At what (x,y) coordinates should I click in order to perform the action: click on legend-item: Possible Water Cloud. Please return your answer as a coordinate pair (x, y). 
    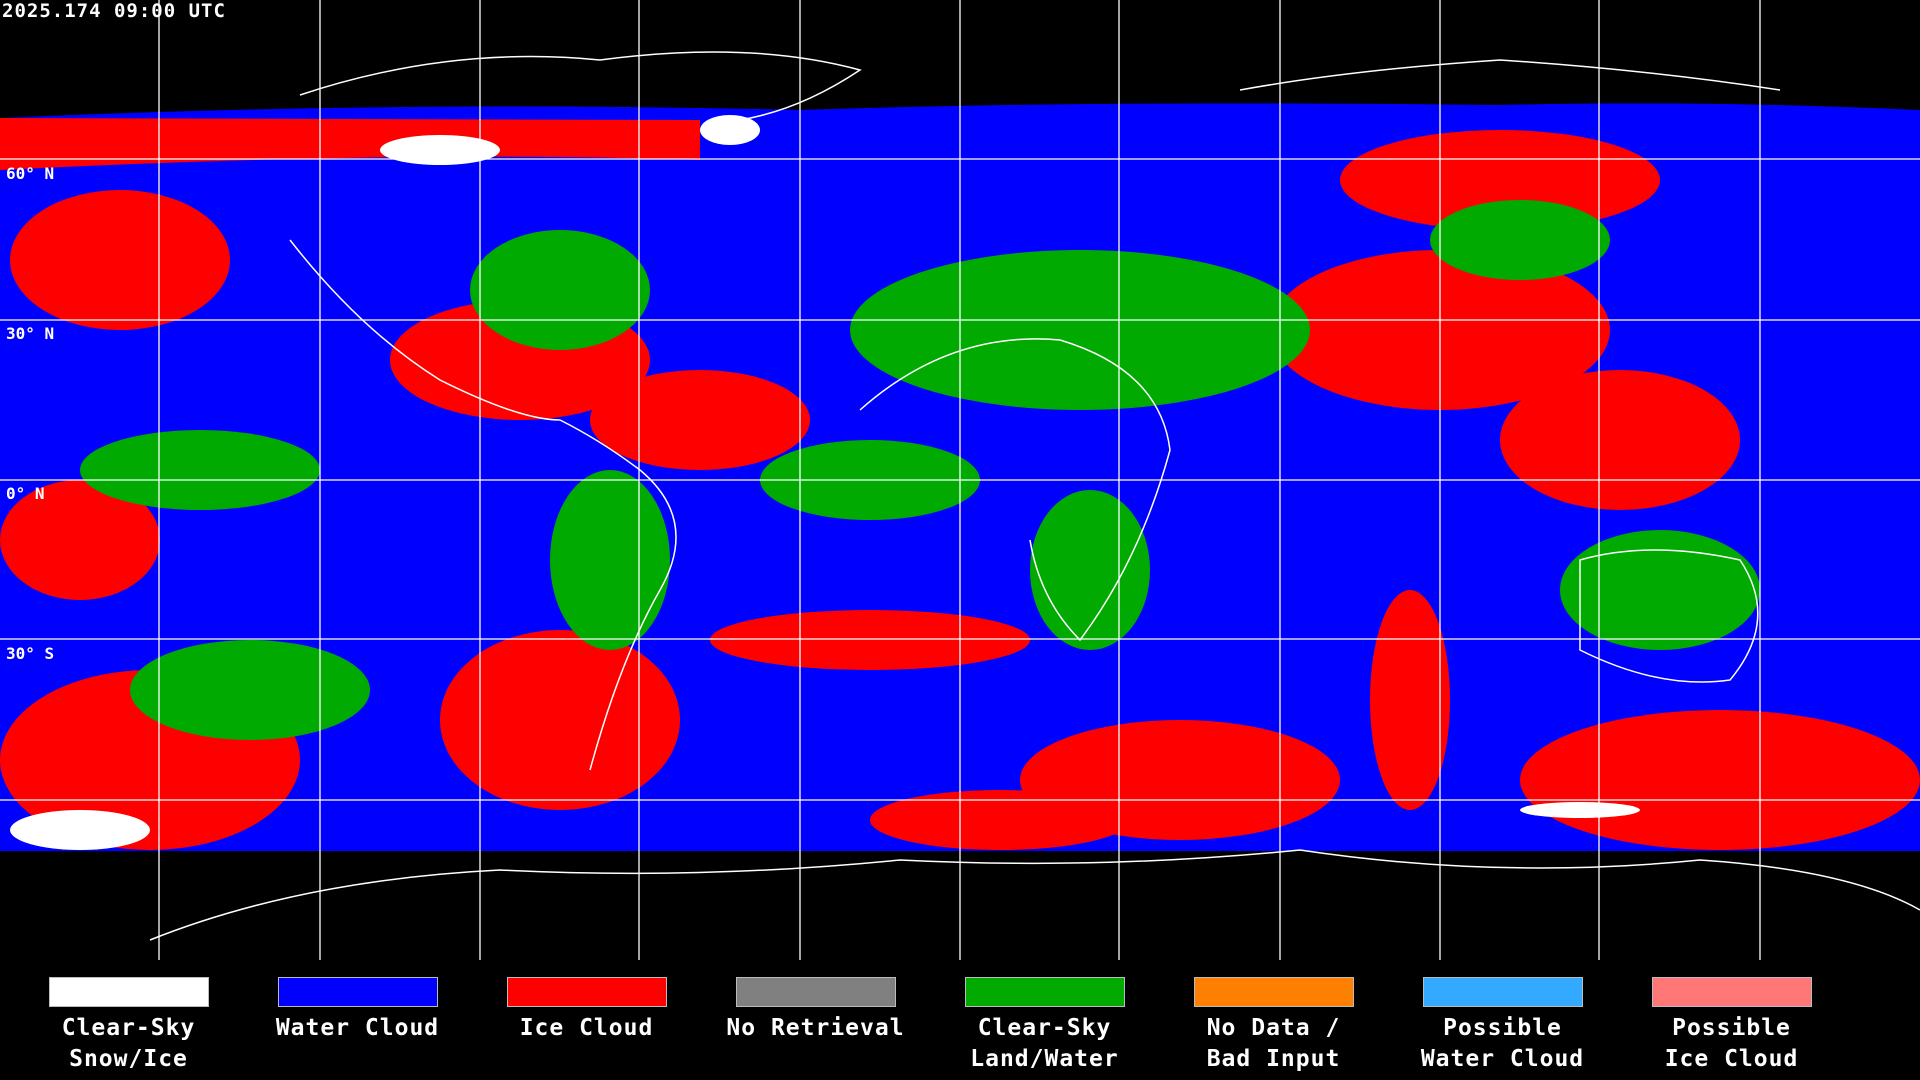
    Looking at the image, I should click on (1502, 1026).